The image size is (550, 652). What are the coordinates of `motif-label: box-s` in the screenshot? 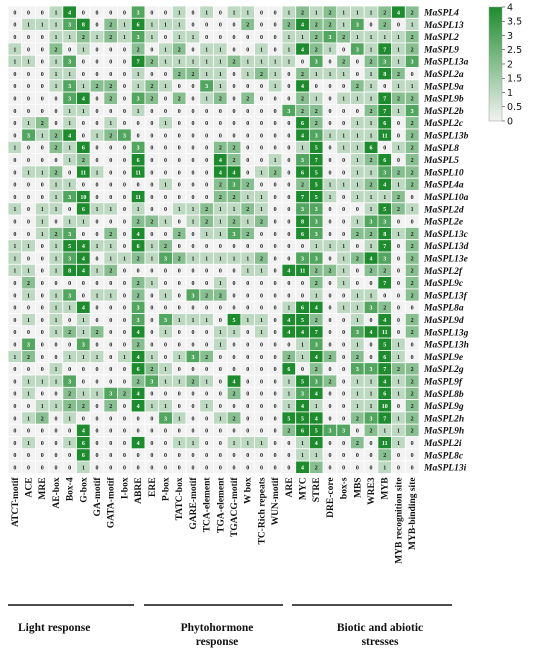 It's located at (345, 488).